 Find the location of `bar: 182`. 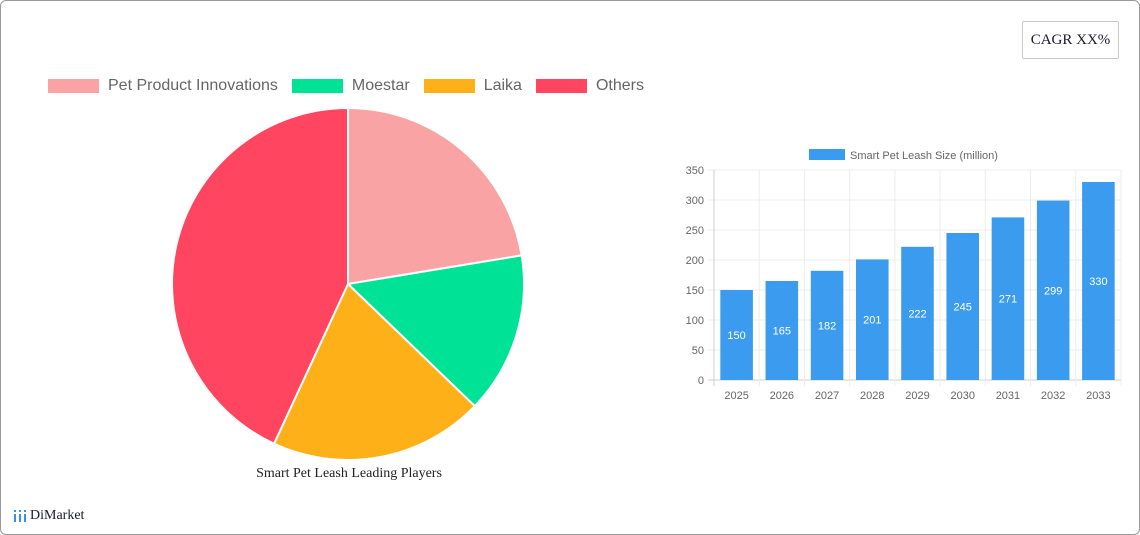

bar: 182 is located at coordinates (827, 325).